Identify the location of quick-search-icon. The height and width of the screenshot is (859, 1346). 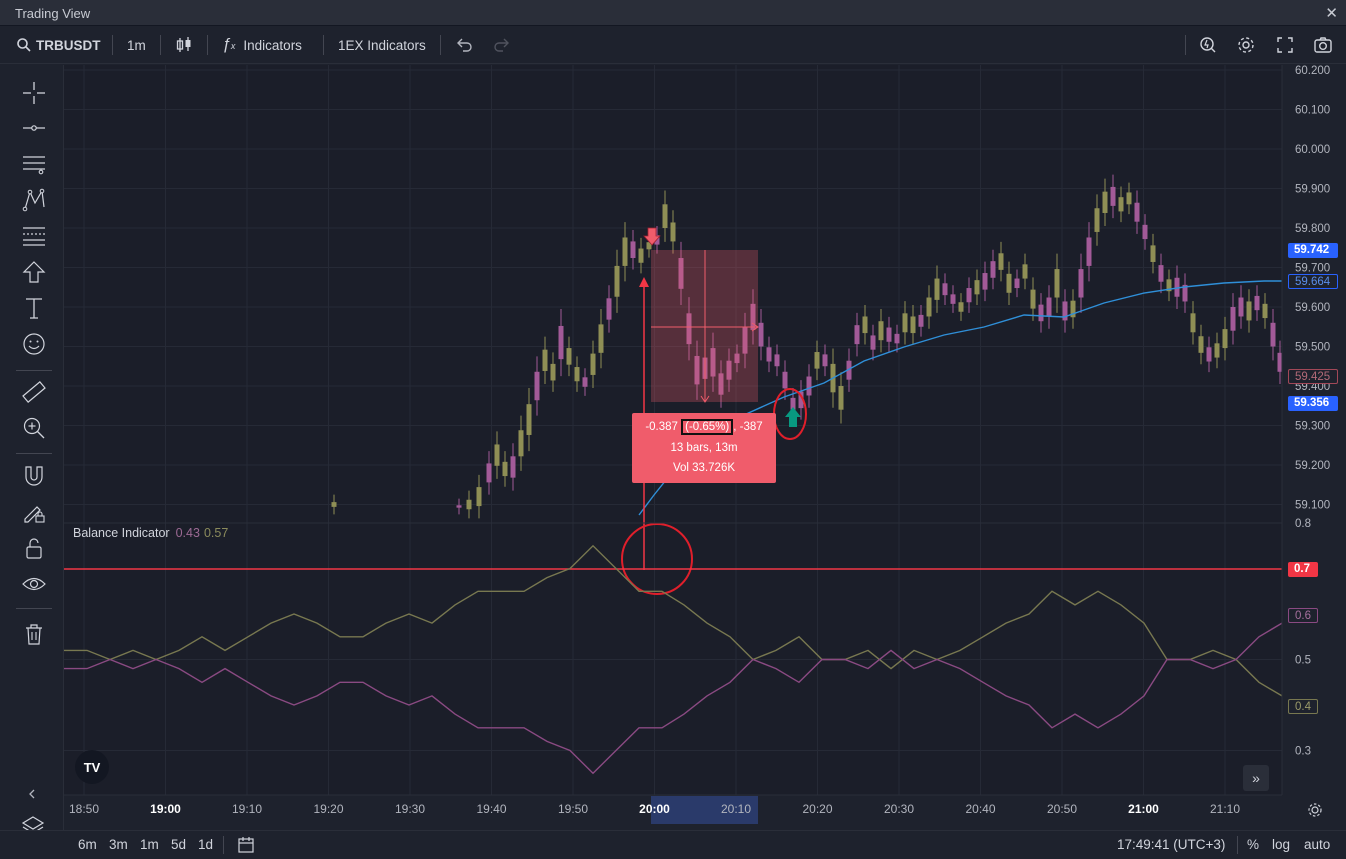
(1208, 45).